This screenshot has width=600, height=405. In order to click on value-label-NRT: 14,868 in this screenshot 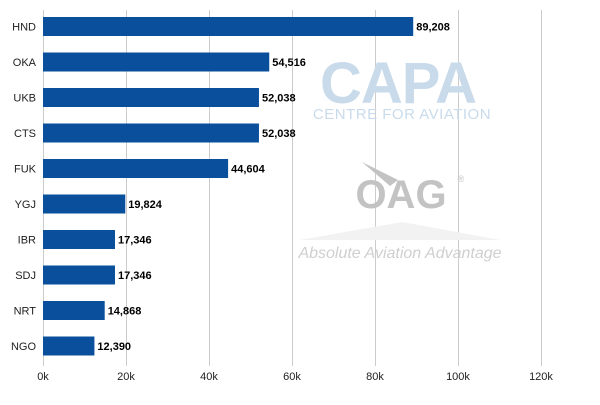, I will do `click(125, 312)`.